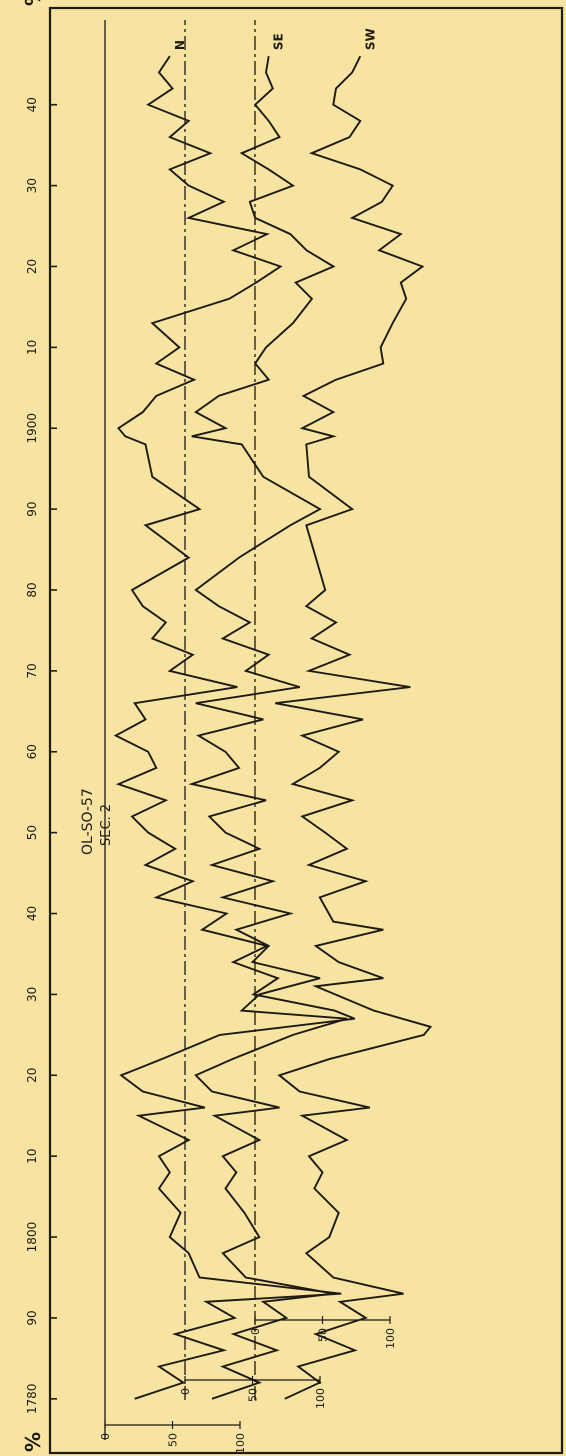  I want to click on series-label-n: N, so click(180, 45).